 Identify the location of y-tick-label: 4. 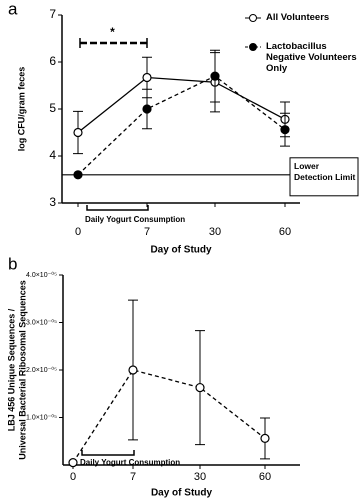
(52, 155).